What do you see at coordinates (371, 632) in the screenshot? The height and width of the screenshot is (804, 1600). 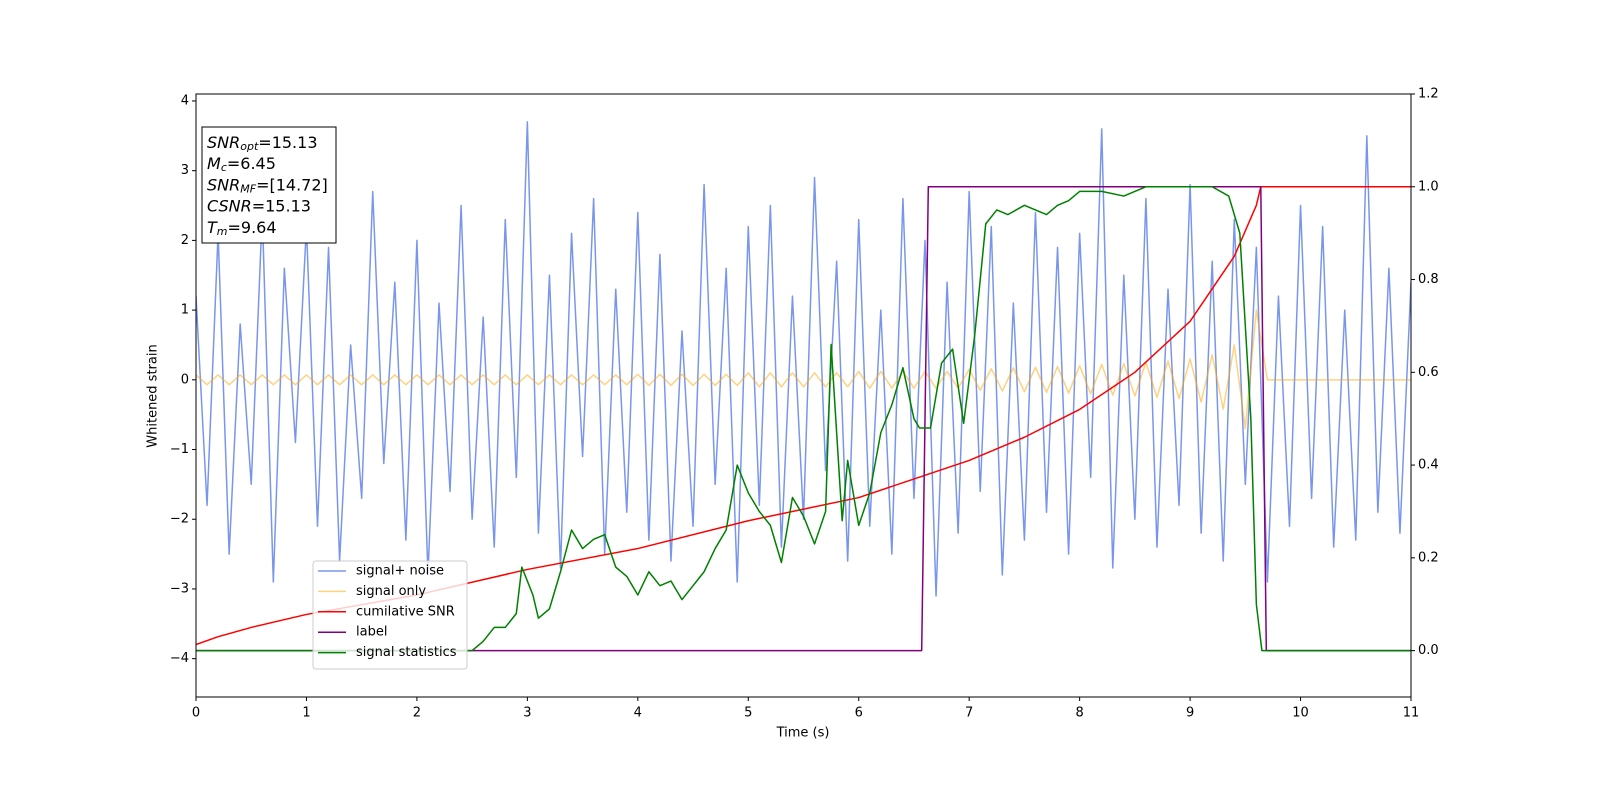 I see `legend-label: label` at bounding box center [371, 632].